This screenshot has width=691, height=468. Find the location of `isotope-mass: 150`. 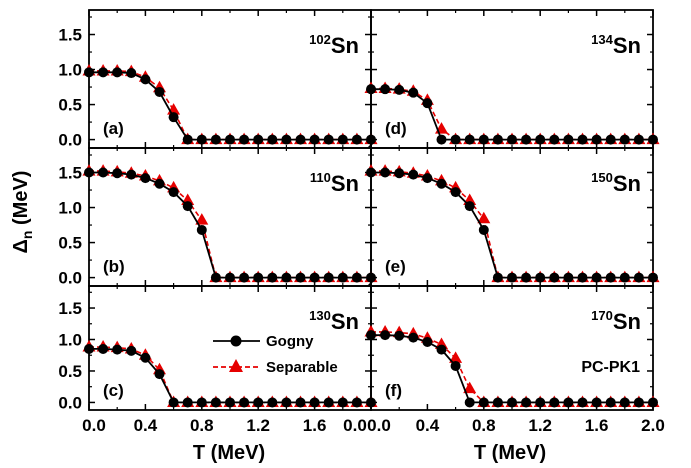

isotope-mass: 150 is located at coordinates (602, 177).